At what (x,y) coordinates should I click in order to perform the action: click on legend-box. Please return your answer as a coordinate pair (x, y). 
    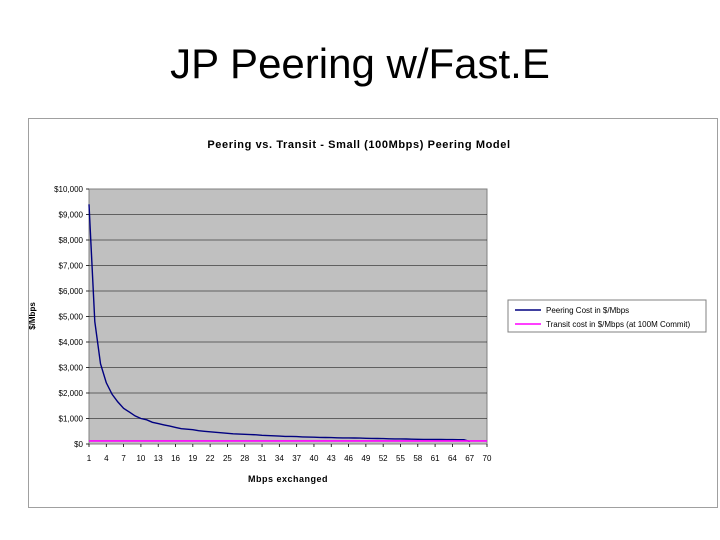
    Looking at the image, I should click on (607, 316).